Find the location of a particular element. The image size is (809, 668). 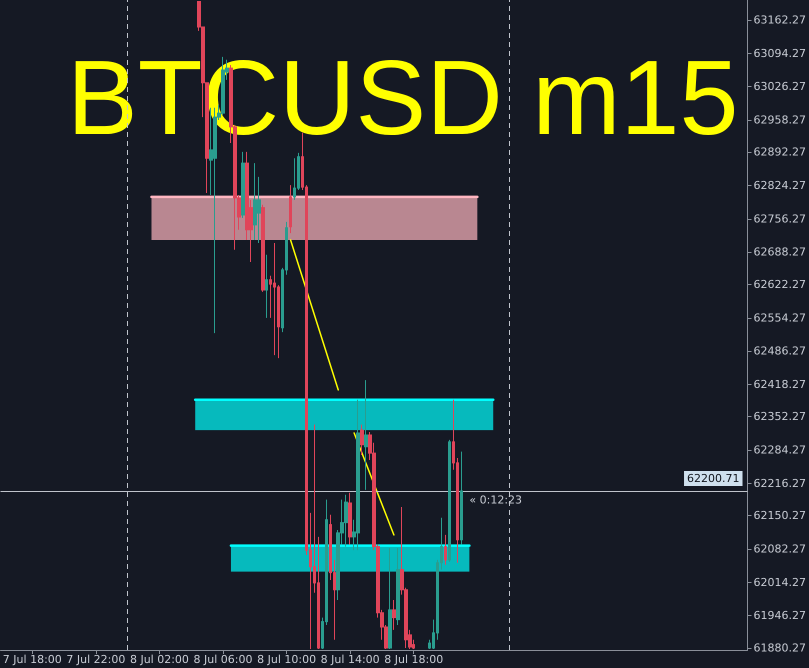

y-tick-label: 62014.27 is located at coordinates (780, 582).